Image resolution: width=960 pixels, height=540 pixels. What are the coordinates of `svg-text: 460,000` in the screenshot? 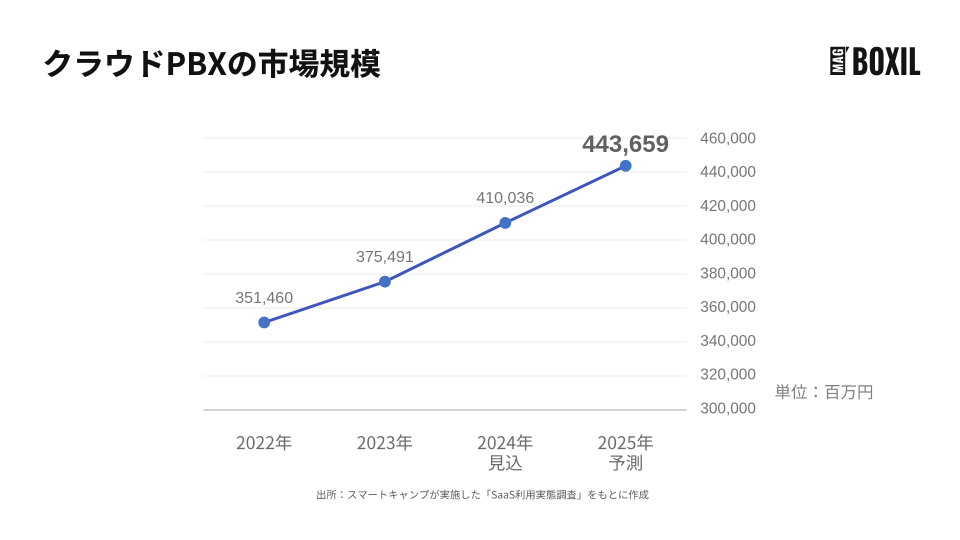 It's located at (728, 138).